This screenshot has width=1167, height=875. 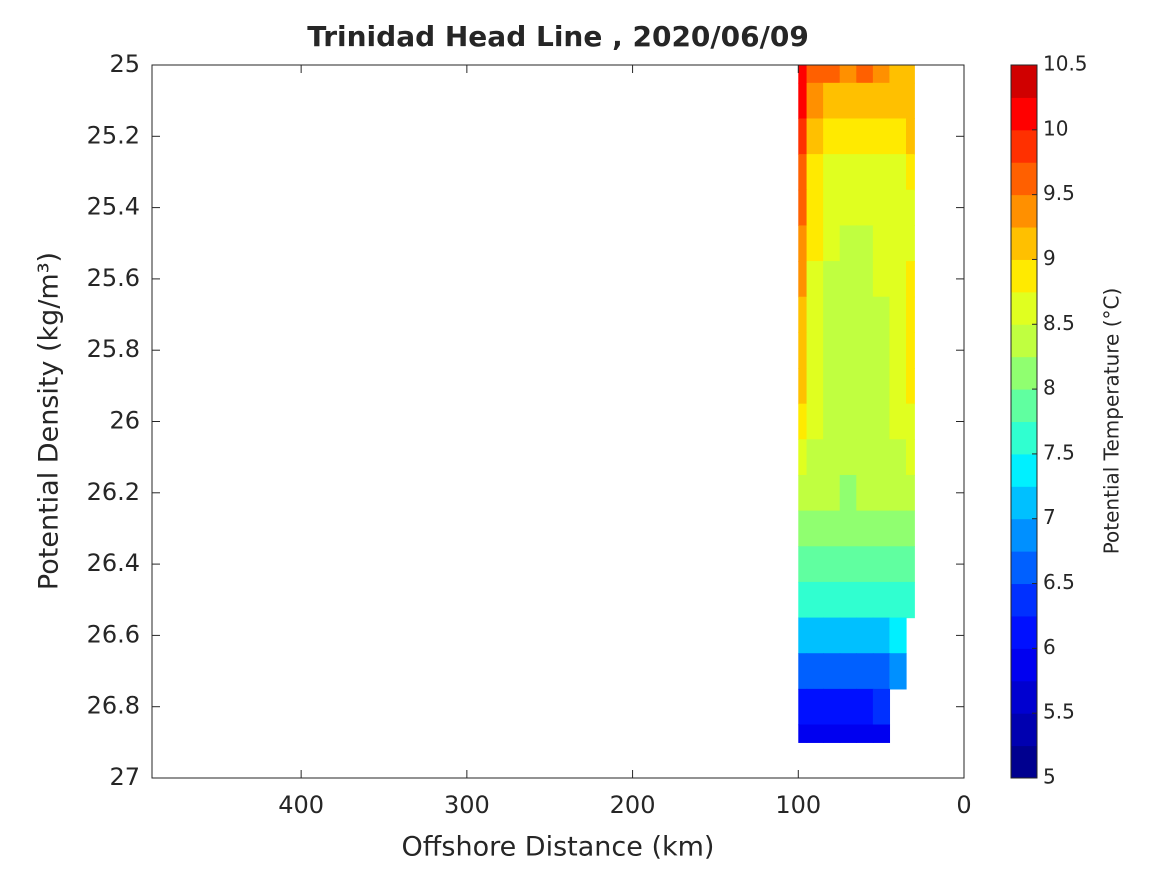 What do you see at coordinates (1055, 128) in the screenshot?
I see `colorbar-tick-label: 10` at bounding box center [1055, 128].